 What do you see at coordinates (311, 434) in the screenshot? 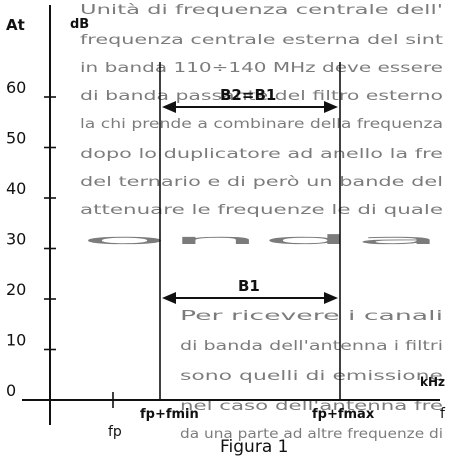
I see `background-text-line: da una parte ad altre frequenze di` at bounding box center [311, 434].